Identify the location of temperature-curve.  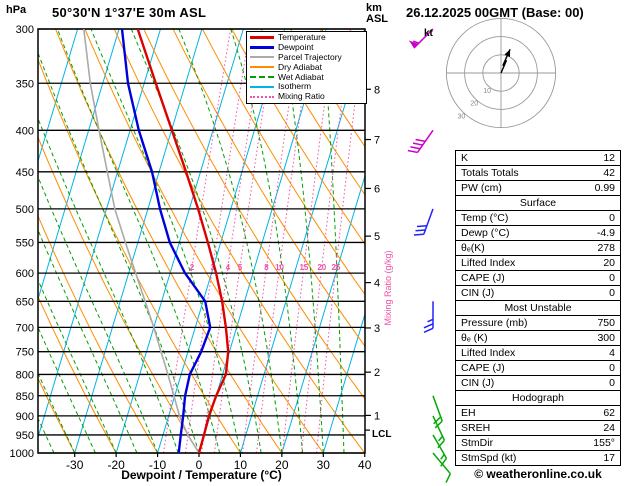
(183, 241).